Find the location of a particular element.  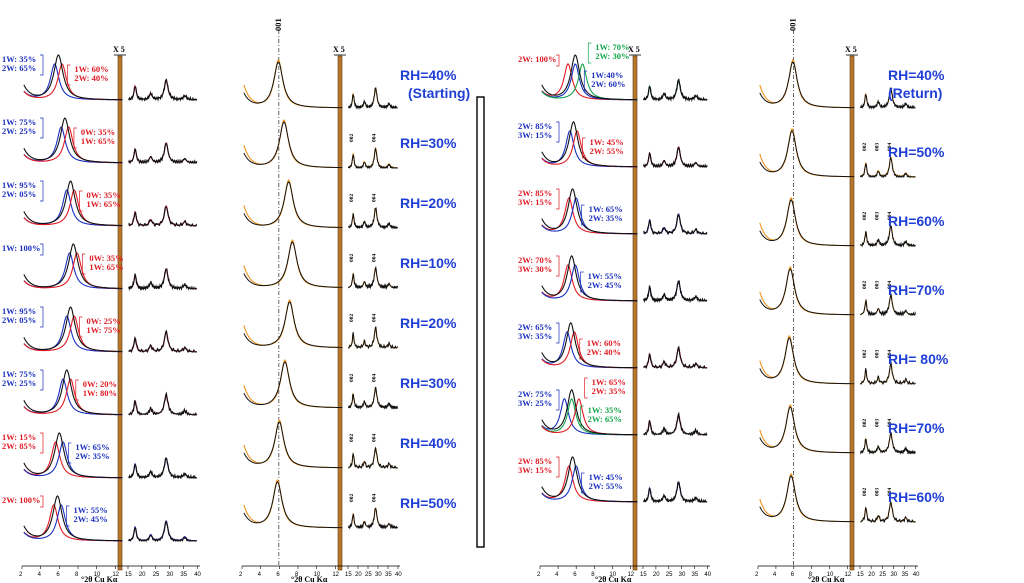

panel-c-row-2-label-blue-0: 1W: 65% is located at coordinates (606, 209).